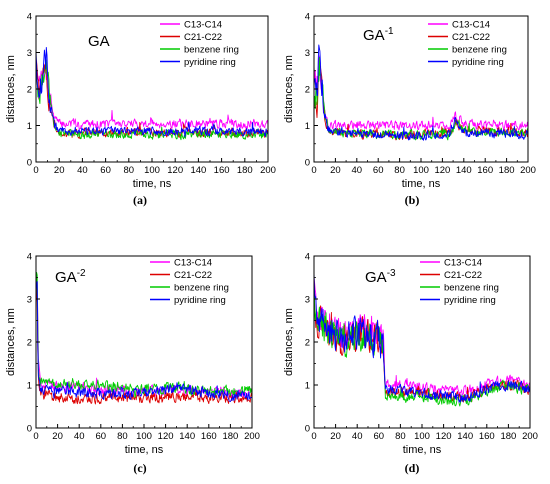 The height and width of the screenshot is (484, 550). I want to click on series-line-C21-C22, so click(152, 100).